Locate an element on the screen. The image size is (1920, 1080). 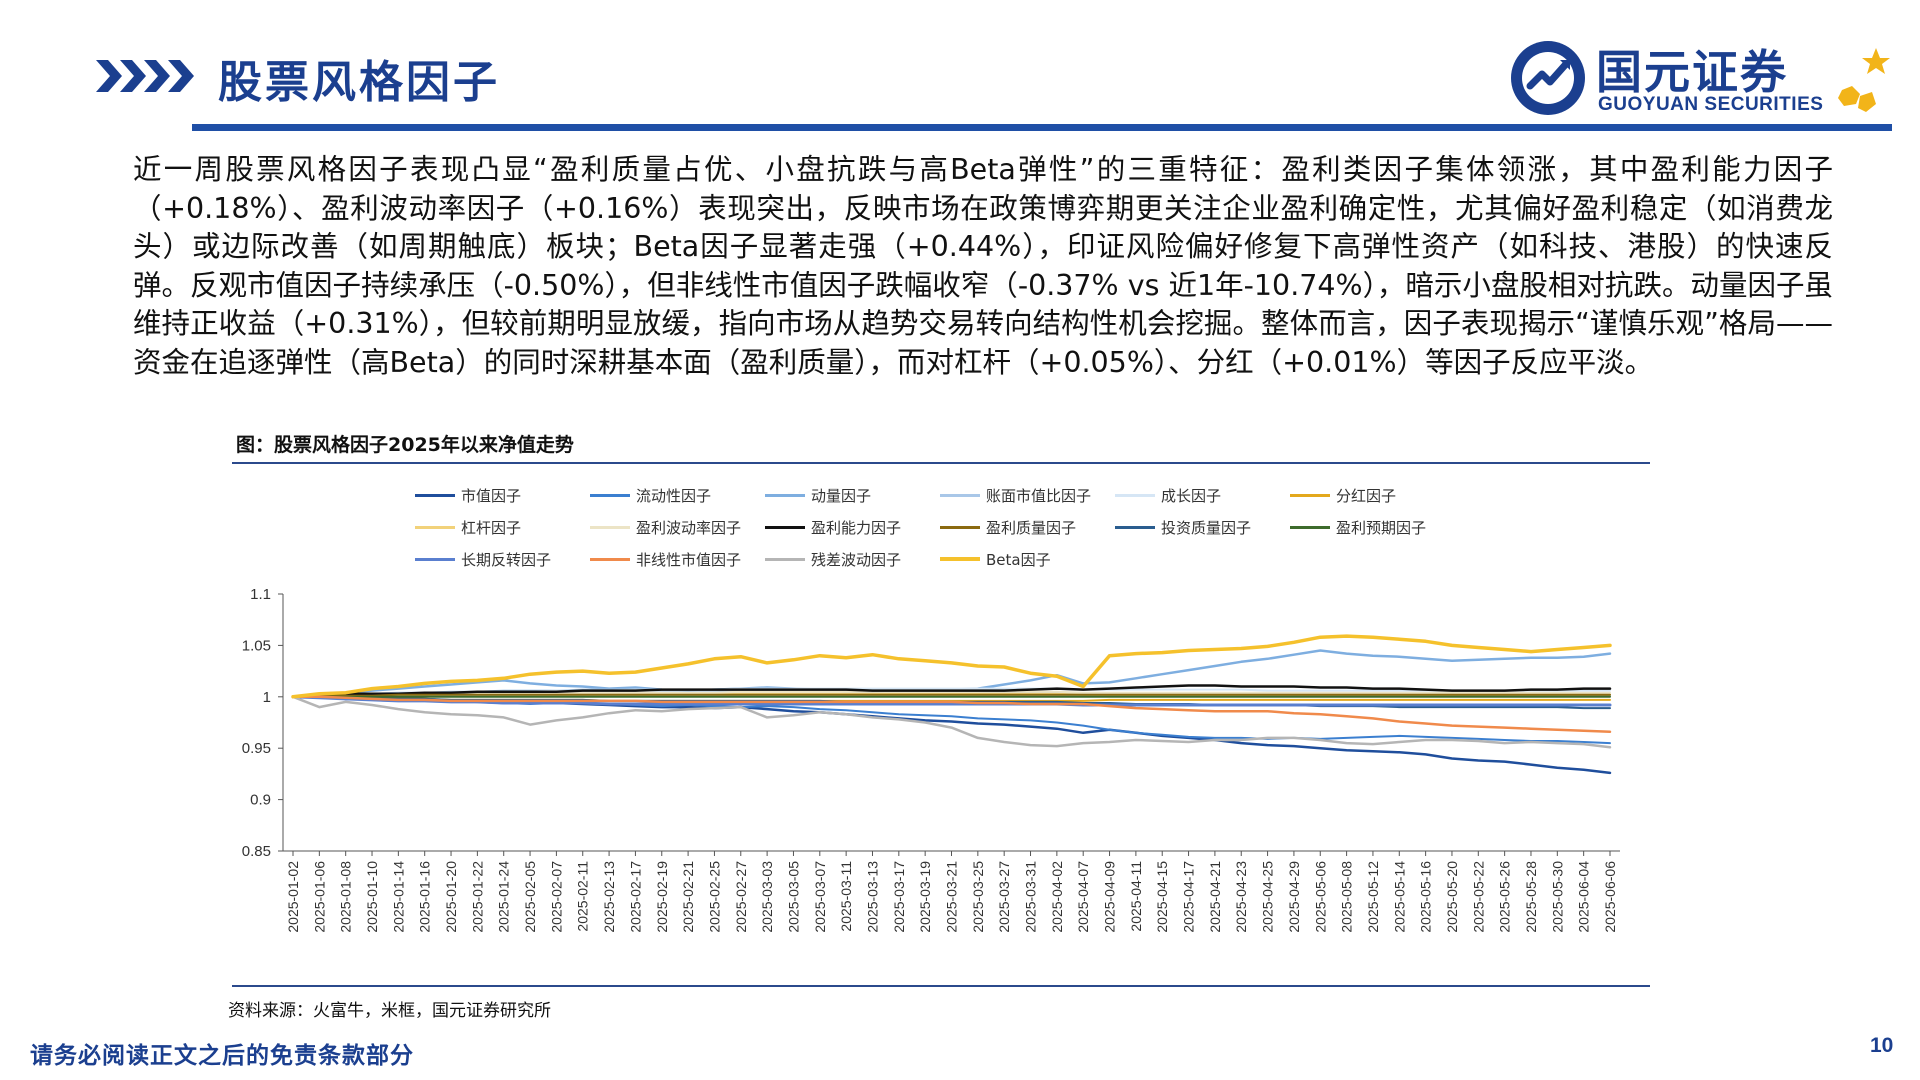
legend-item: 杠杆因子 is located at coordinates (468, 527).